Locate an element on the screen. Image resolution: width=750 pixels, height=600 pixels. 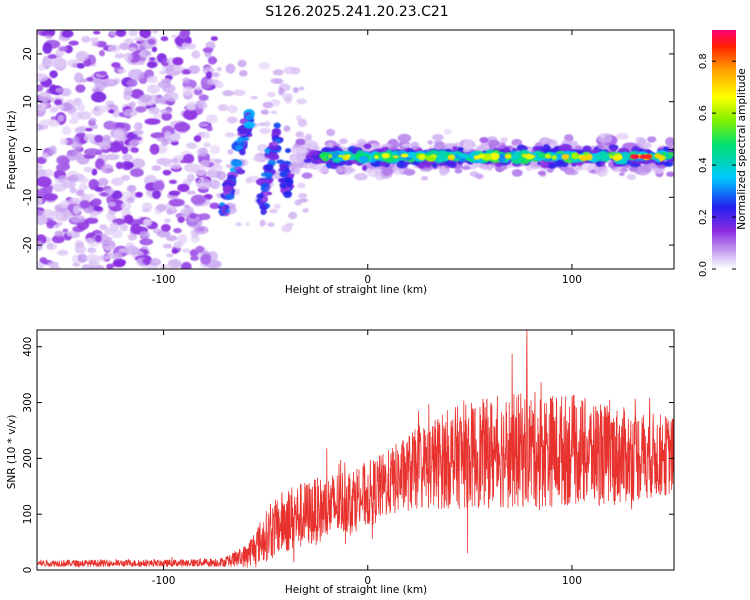
colorbar-gradient is located at coordinates (724, 149).